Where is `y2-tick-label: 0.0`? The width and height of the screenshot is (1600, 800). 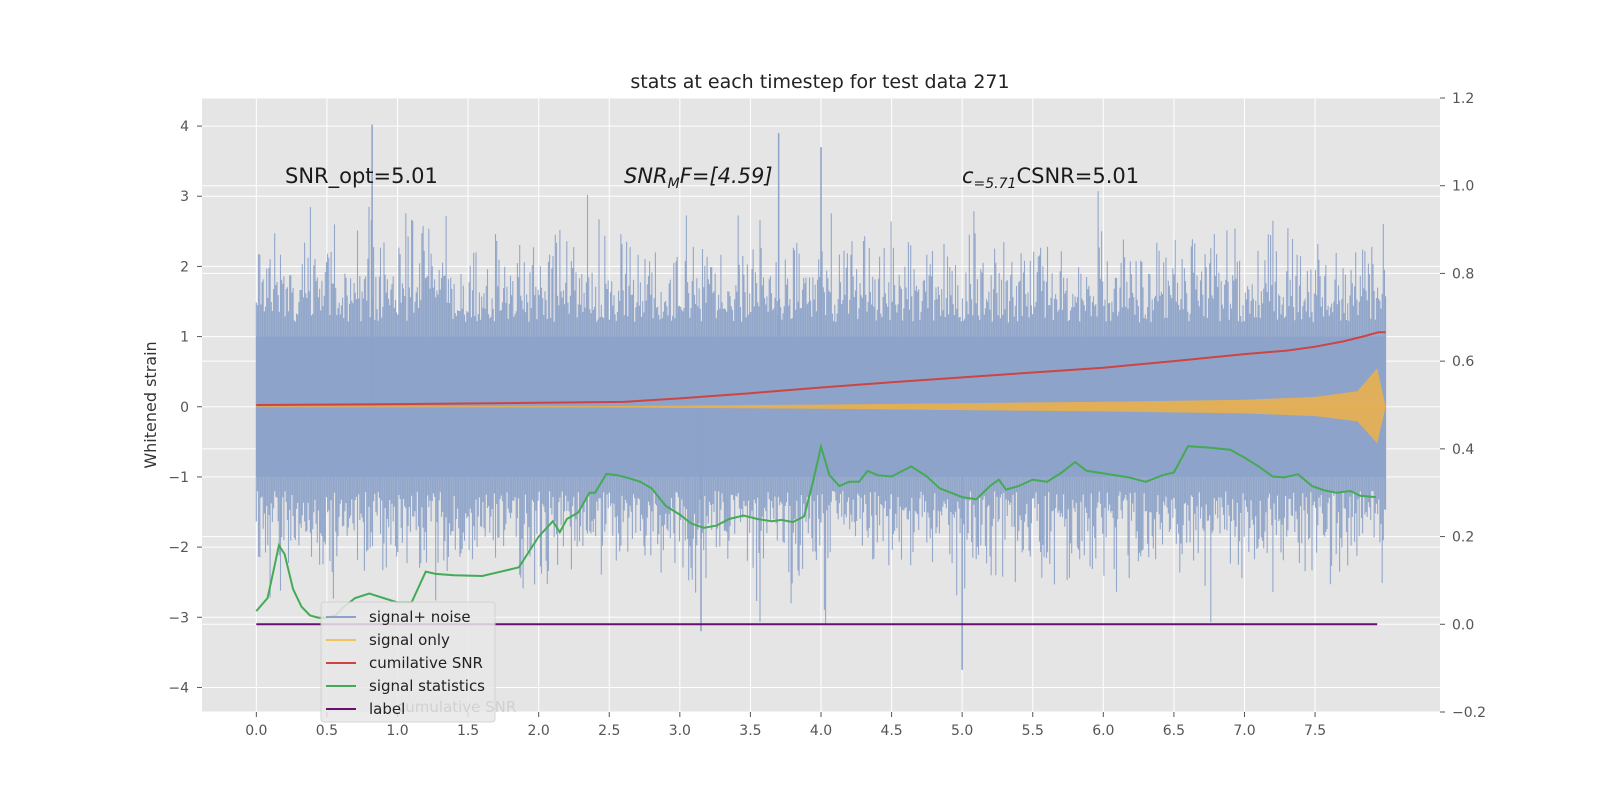 y2-tick-label: 0.0 is located at coordinates (1463, 625).